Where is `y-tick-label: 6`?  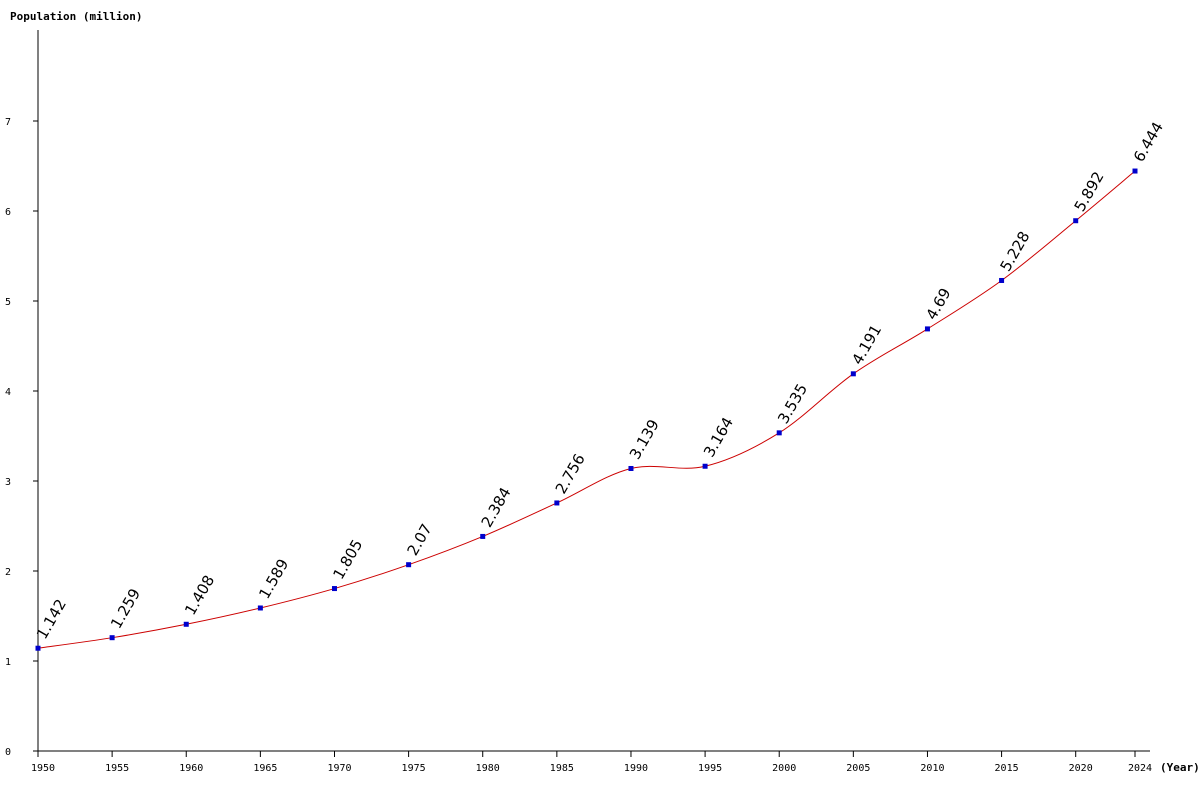
y-tick-label: 6 is located at coordinates (8, 212).